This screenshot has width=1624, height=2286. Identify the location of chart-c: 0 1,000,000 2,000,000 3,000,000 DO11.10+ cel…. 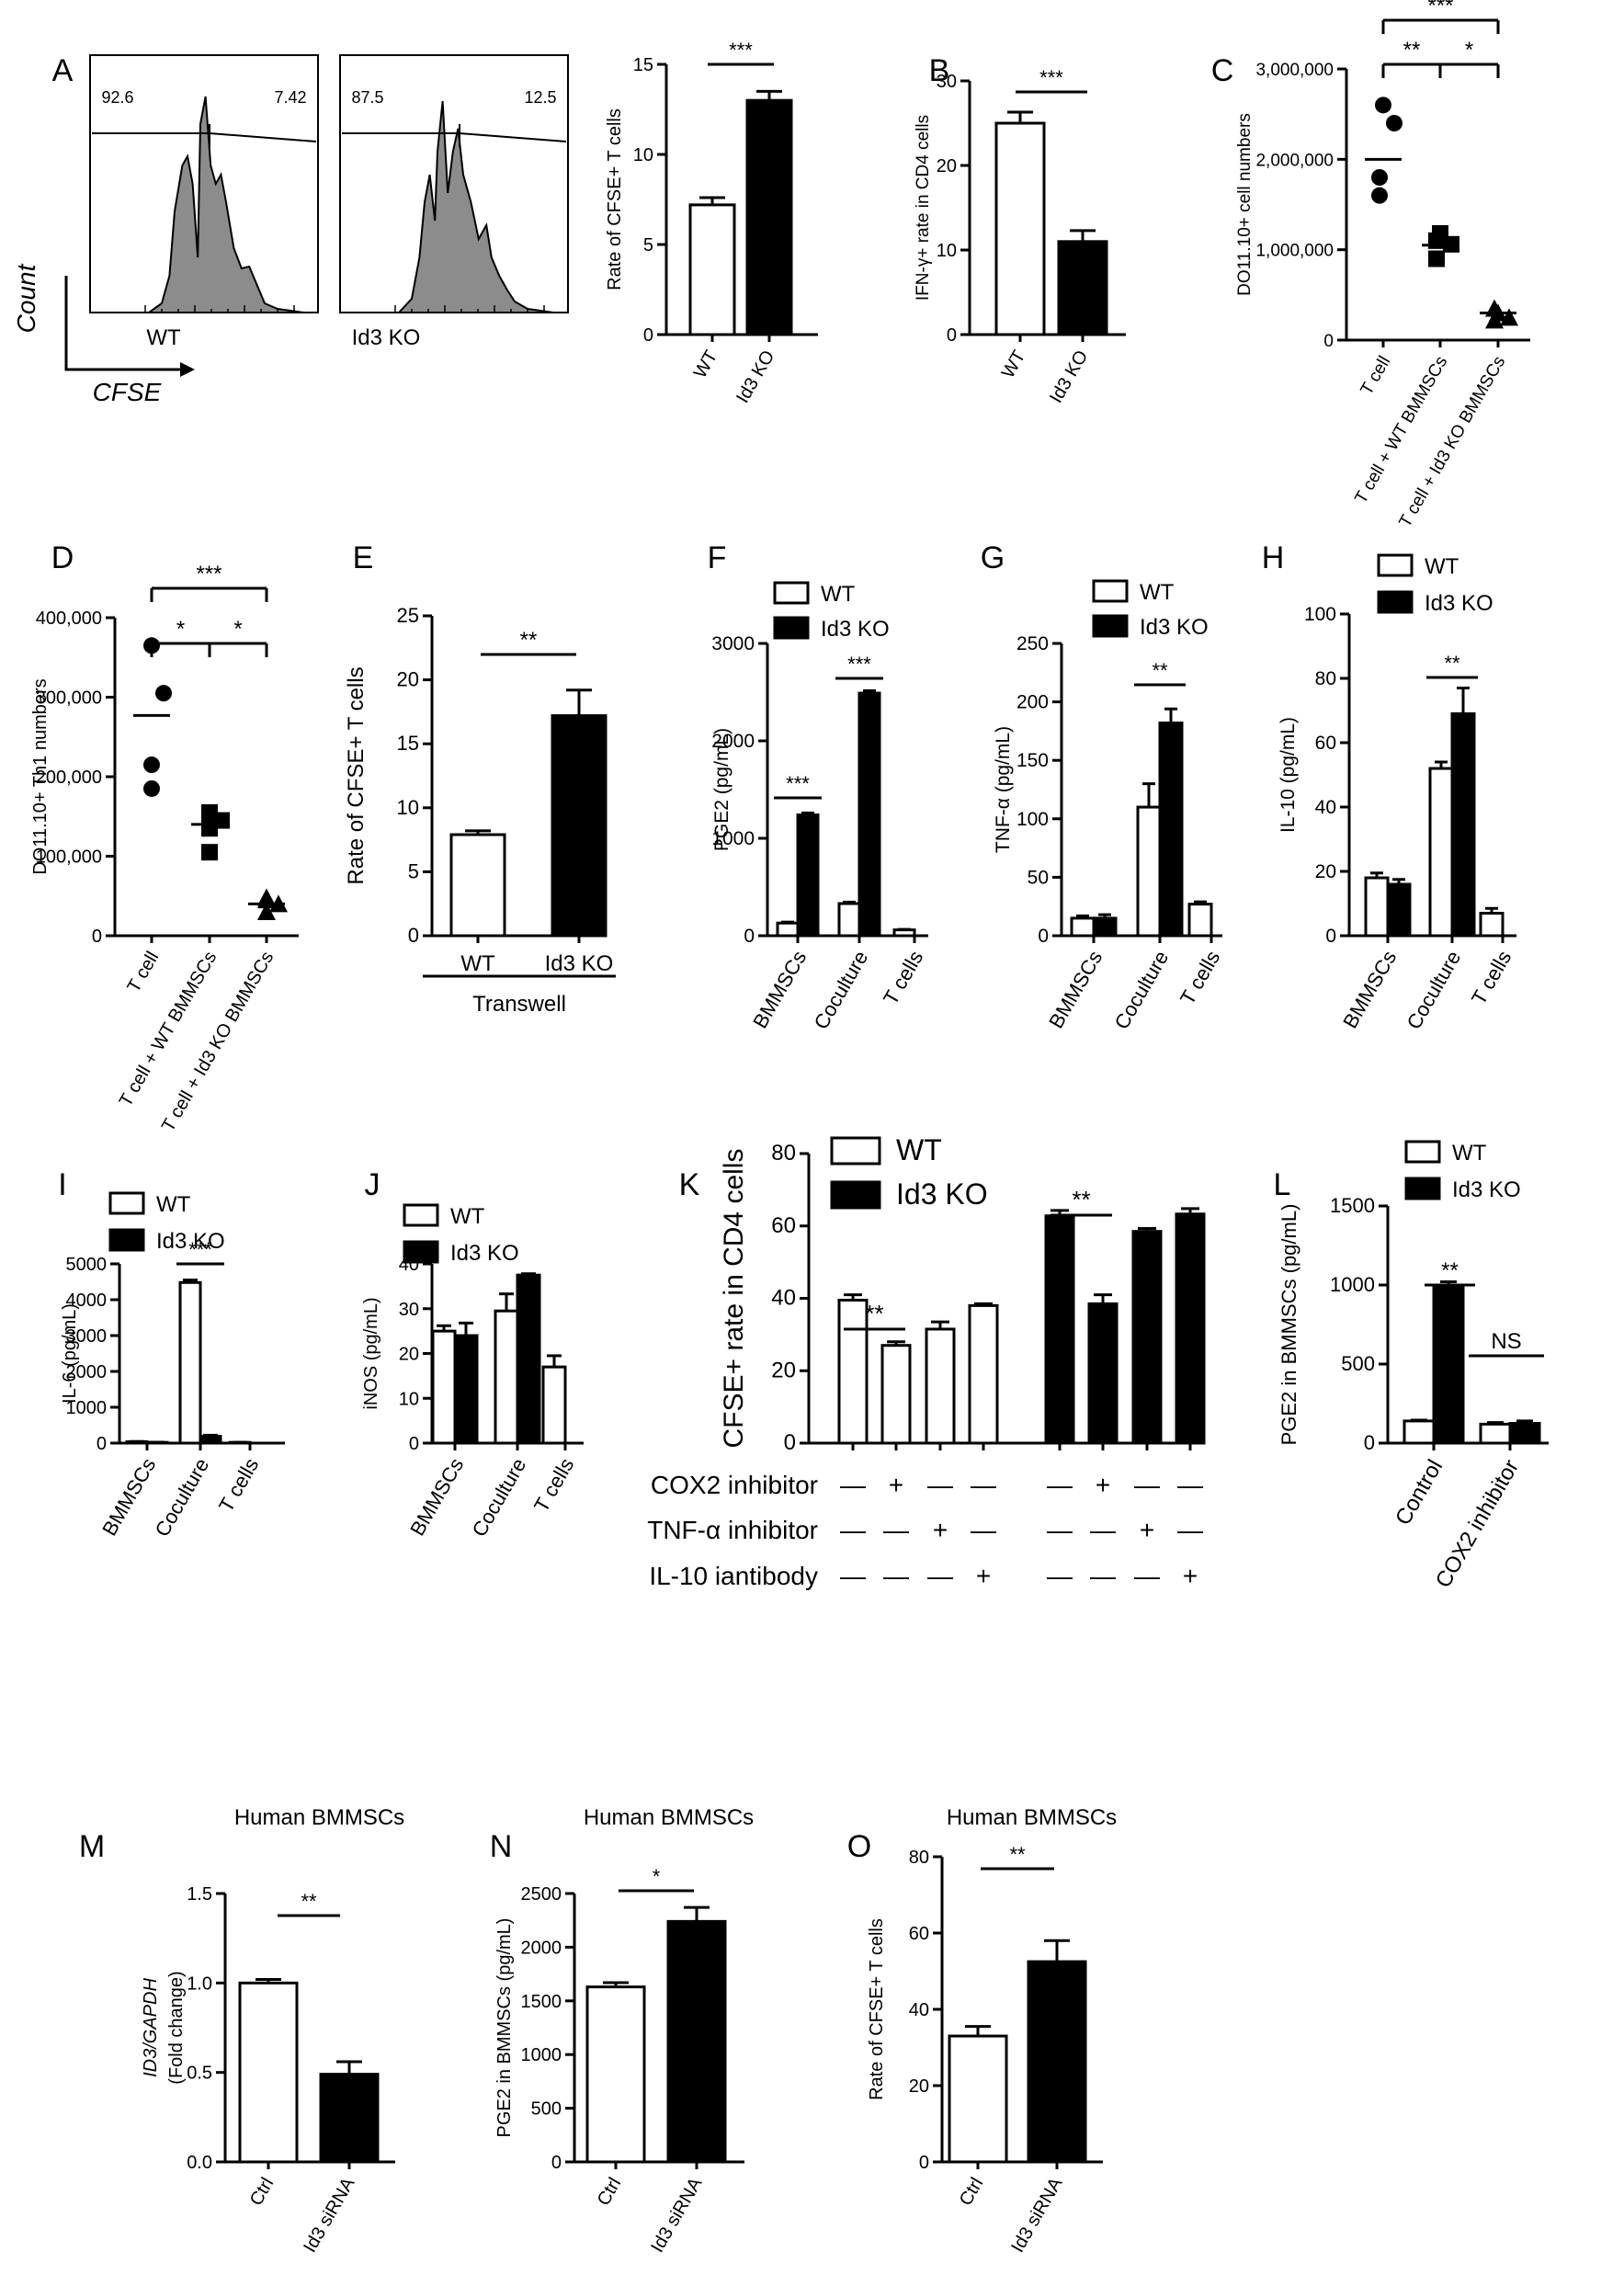
(1382, 265).